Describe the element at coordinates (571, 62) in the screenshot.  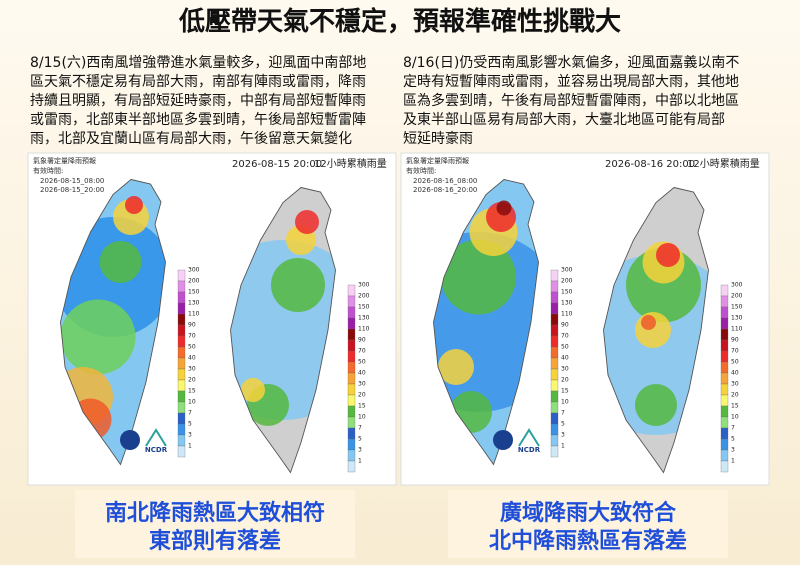
I see `paragraph-line: 8/16(日)仍受西南風影響水氣偏多，迎風面嘉義以南不` at that location.